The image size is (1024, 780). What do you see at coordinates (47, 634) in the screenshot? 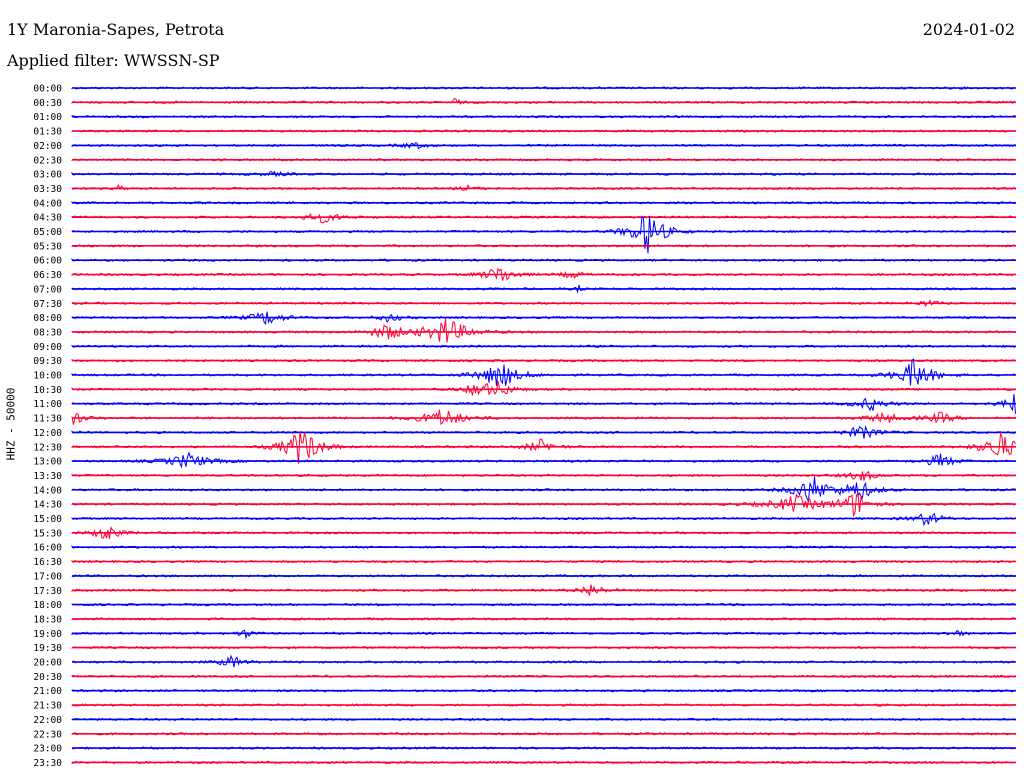
I see `trace-time-label: 19:00` at bounding box center [47, 634].